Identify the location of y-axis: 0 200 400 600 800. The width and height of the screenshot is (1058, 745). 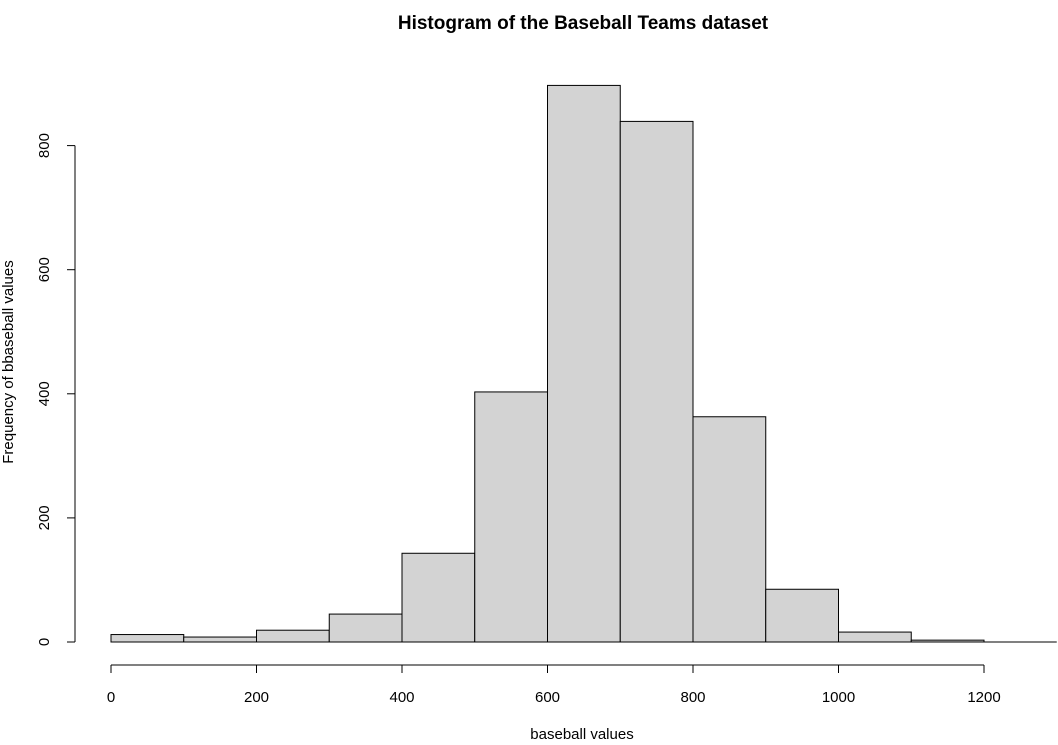
(56, 389).